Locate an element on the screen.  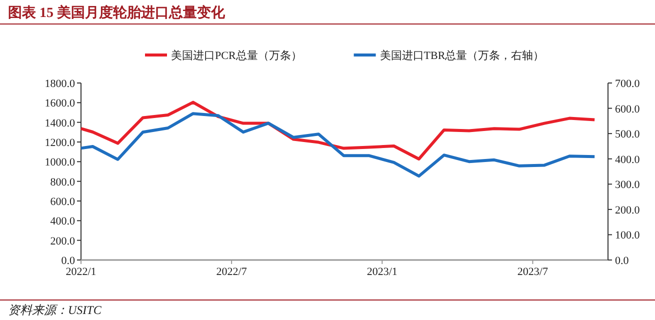
y-tick-label: 1800.0 is located at coordinates (60, 84).